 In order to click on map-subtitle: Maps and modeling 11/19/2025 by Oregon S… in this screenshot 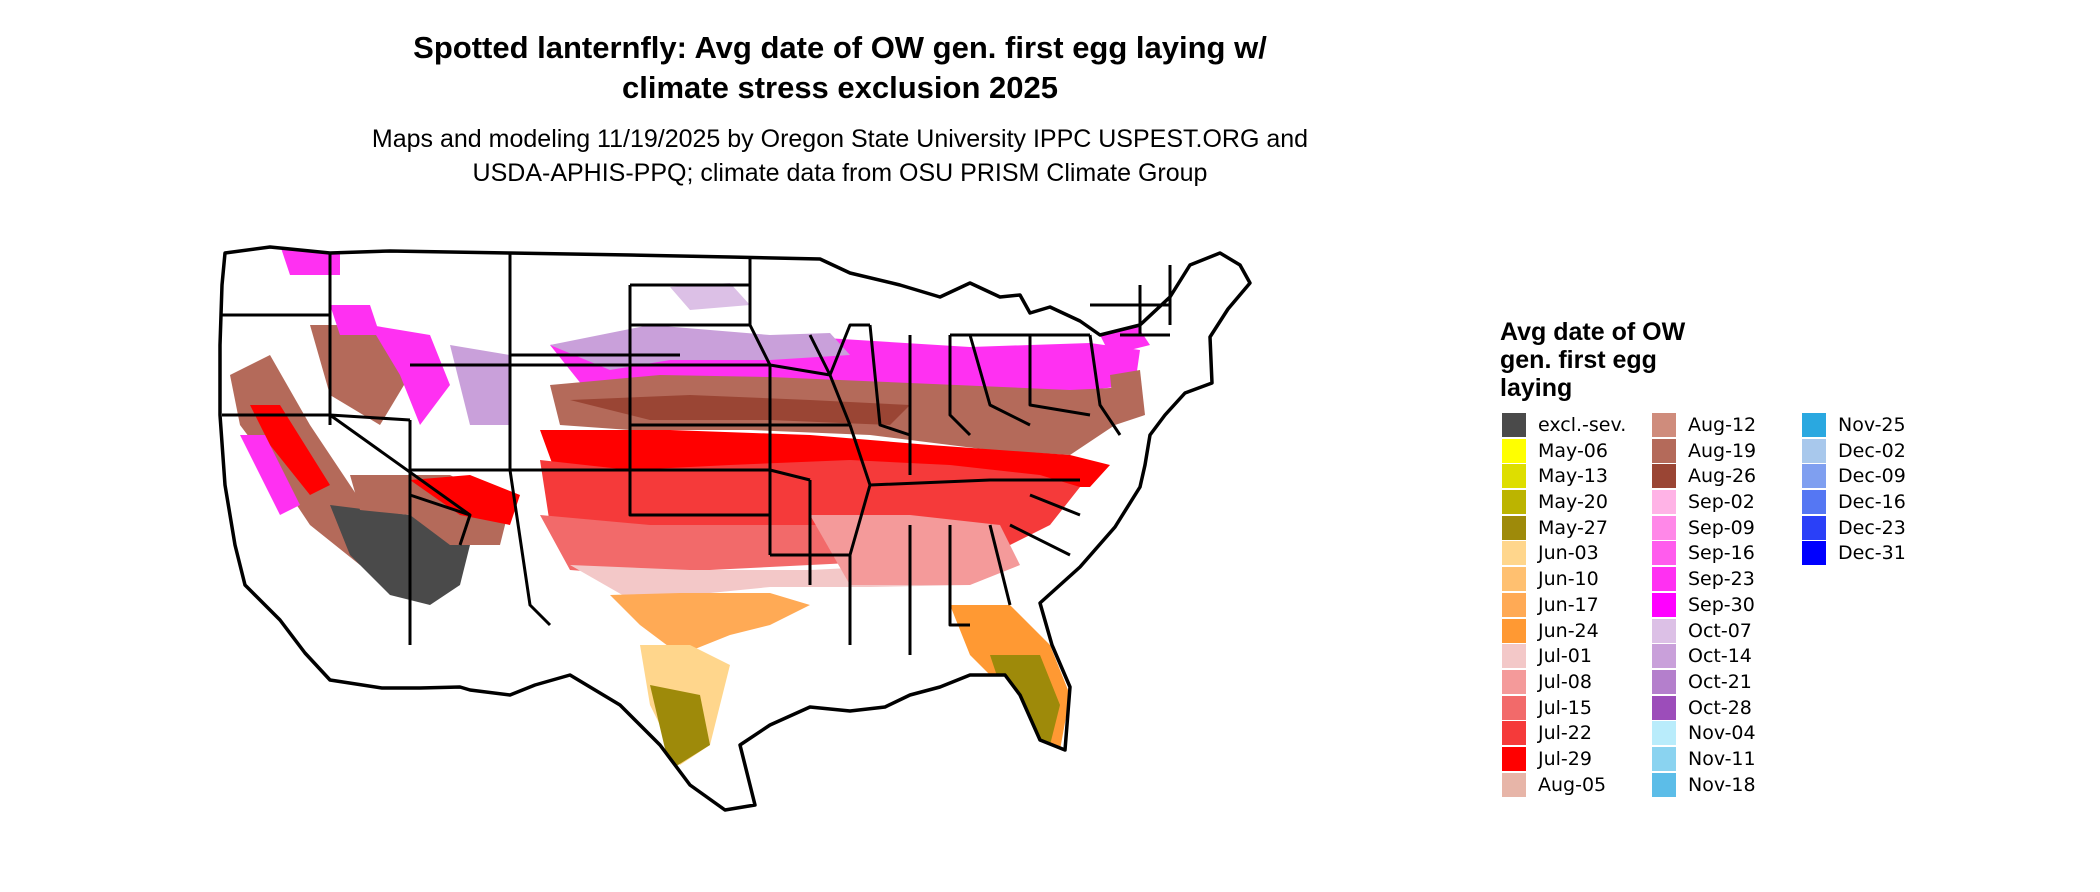, I will do `click(840, 156)`.